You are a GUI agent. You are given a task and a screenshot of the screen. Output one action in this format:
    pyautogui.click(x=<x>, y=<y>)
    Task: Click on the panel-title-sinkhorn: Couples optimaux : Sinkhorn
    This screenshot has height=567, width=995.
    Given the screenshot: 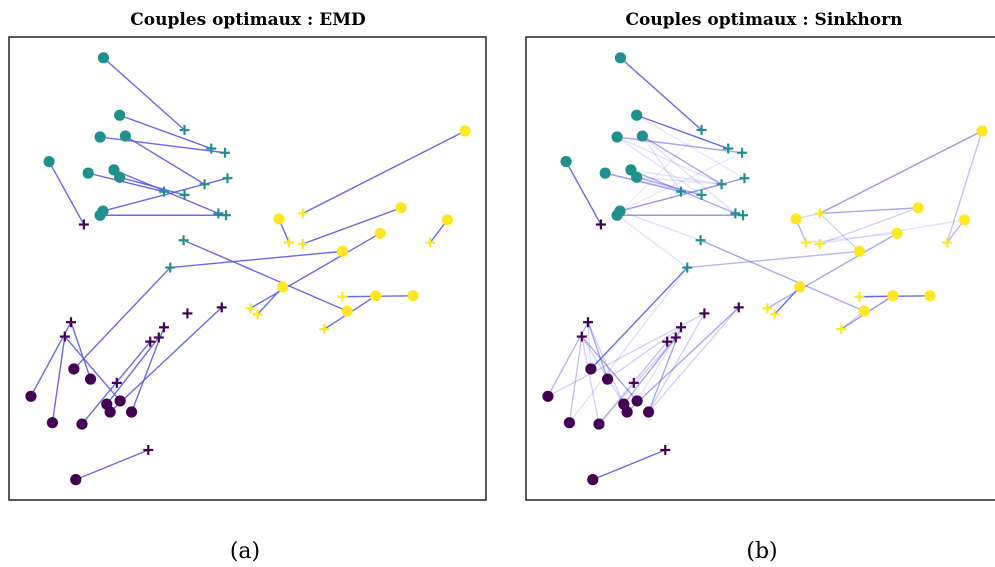 What is the action you would take?
    pyautogui.click(x=764, y=20)
    